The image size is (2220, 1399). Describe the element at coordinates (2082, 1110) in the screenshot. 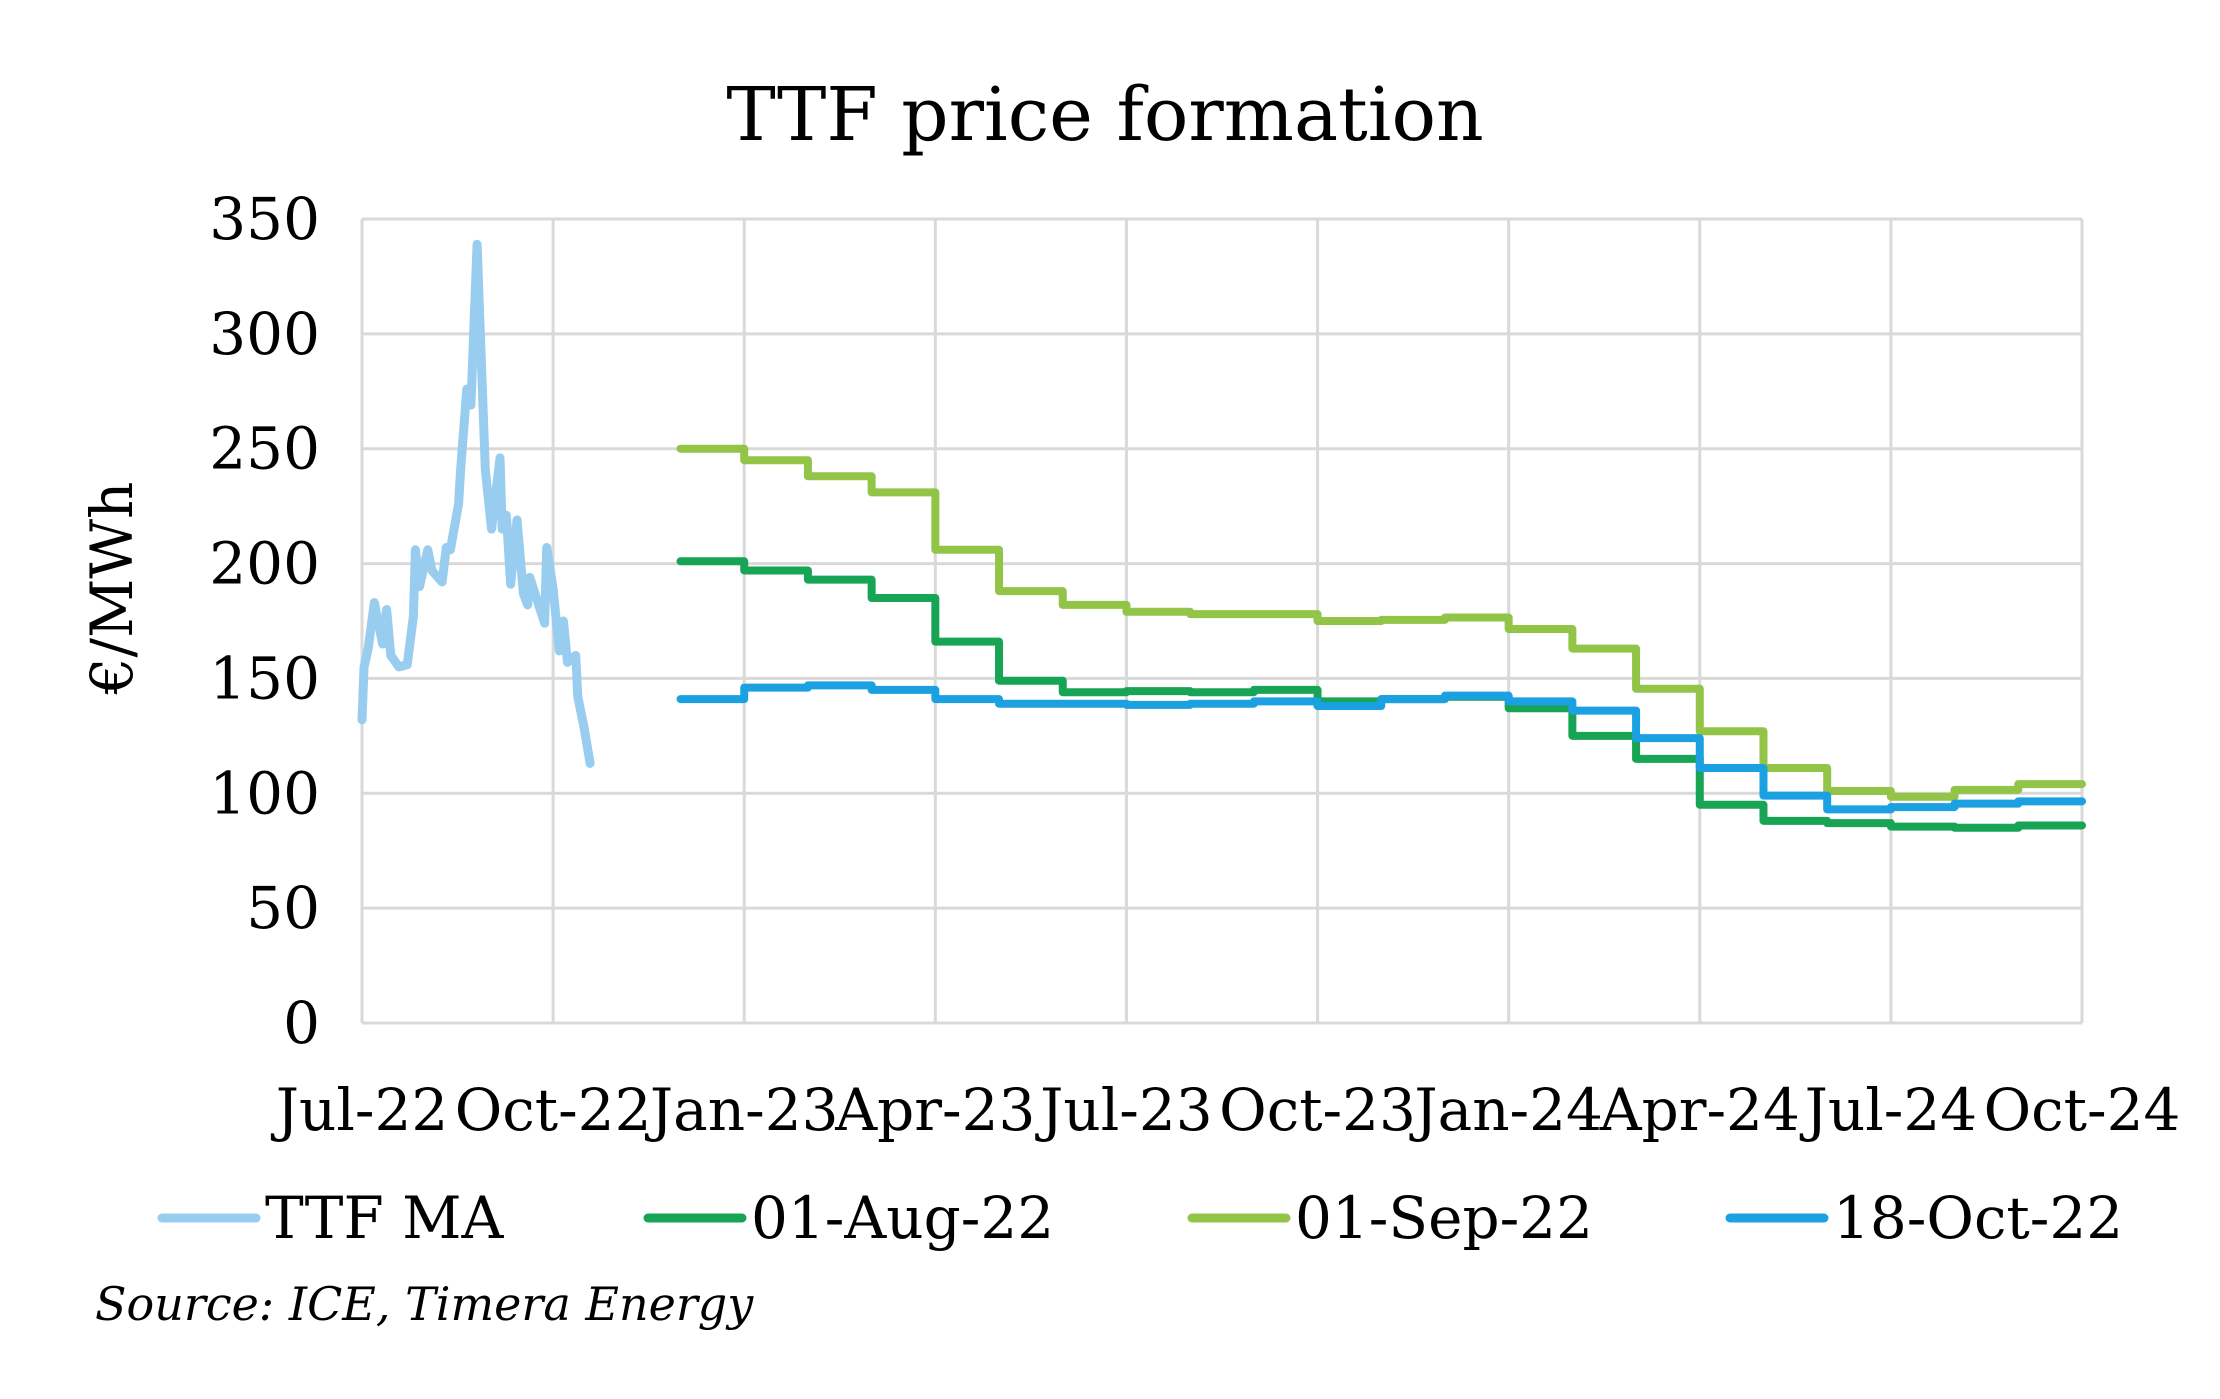

I see `x-tick-label: Oct-24` at that location.